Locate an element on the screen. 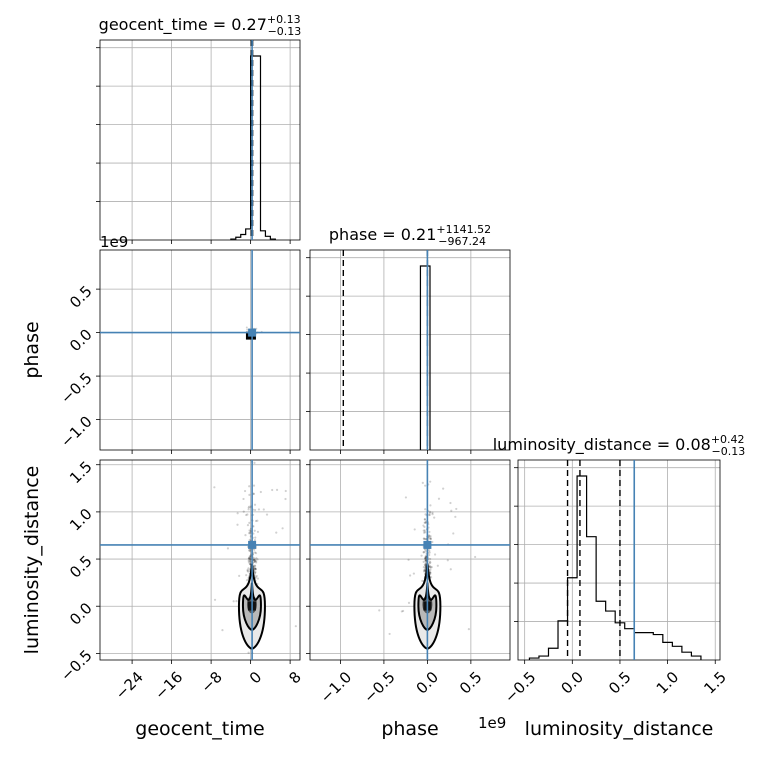  panel-geocent_time-phase is located at coordinates (198, 351).